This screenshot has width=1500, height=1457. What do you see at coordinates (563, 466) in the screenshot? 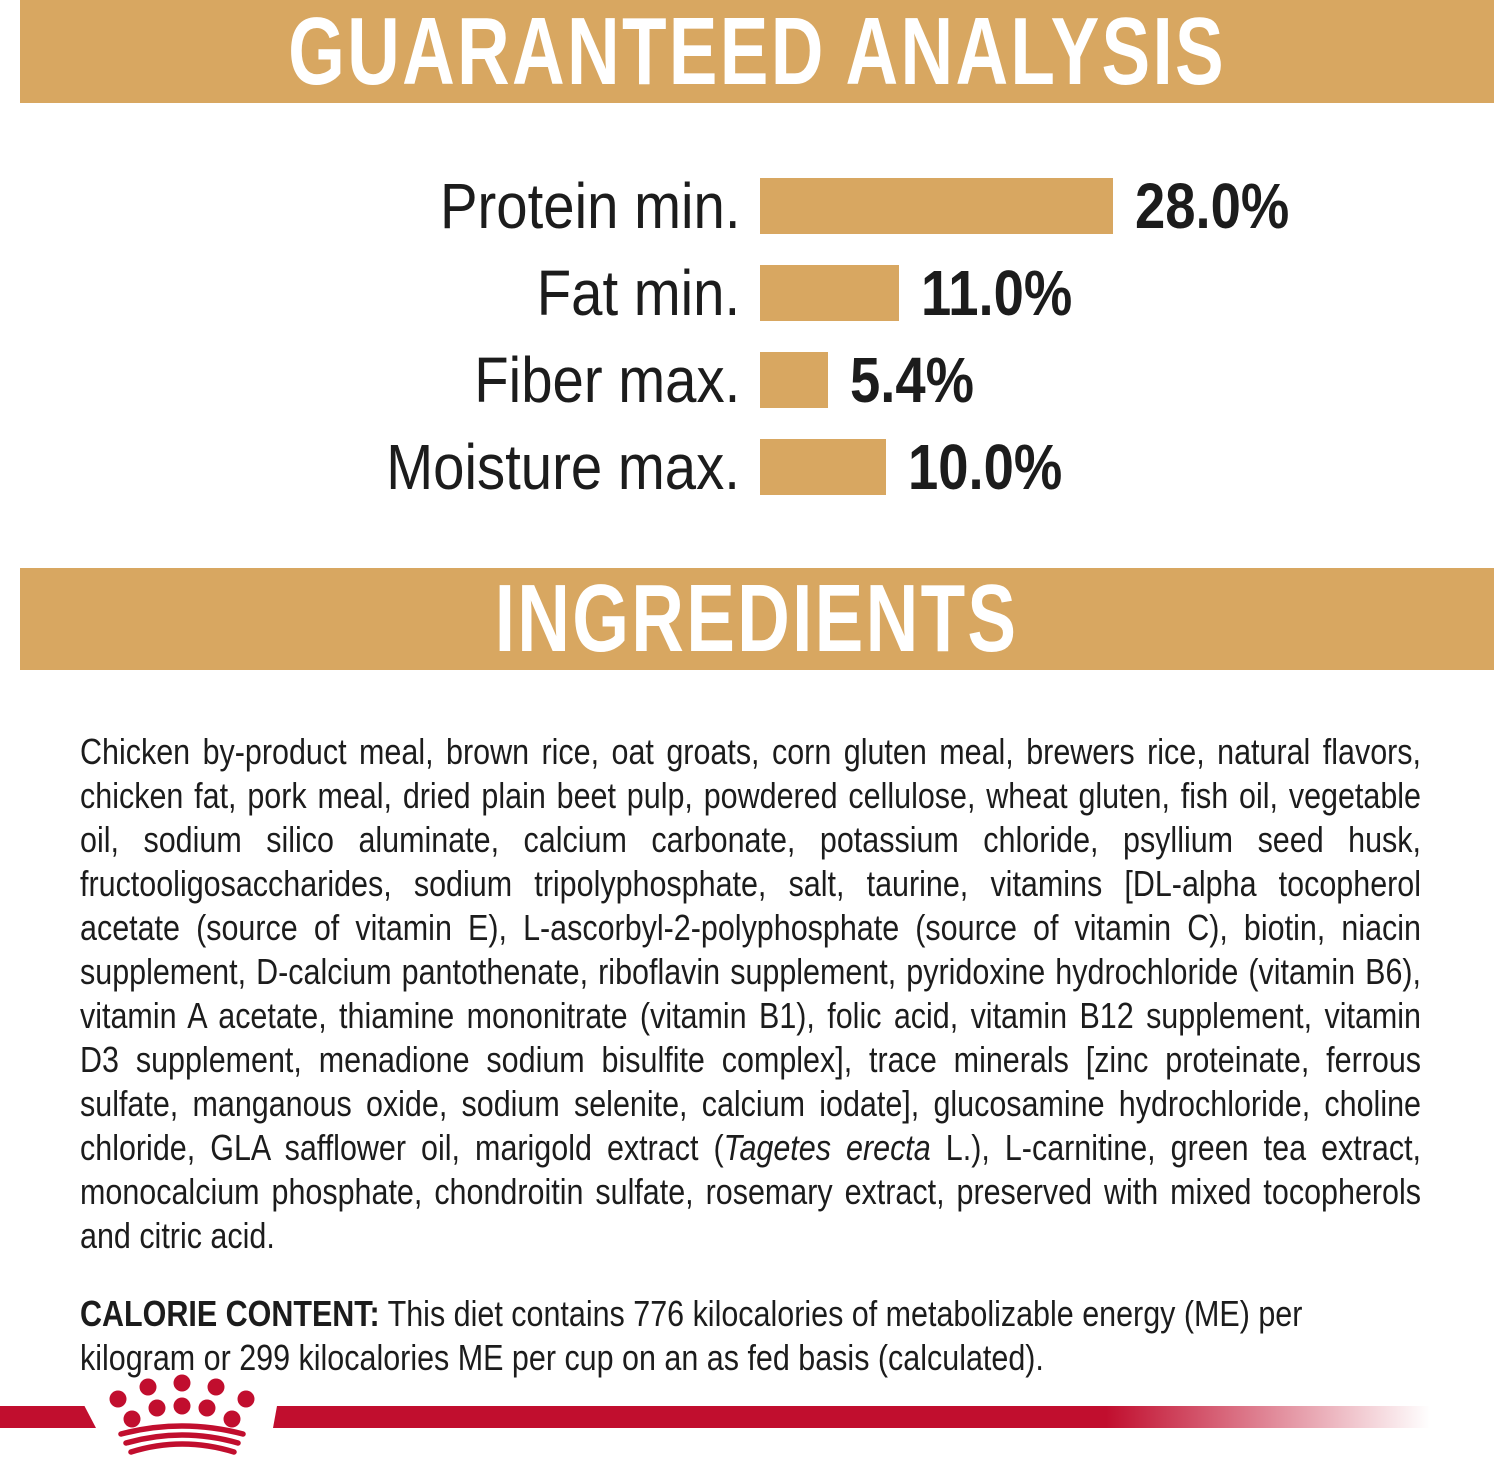
I see `chart-label-moisture: Moisture max.` at bounding box center [563, 466].